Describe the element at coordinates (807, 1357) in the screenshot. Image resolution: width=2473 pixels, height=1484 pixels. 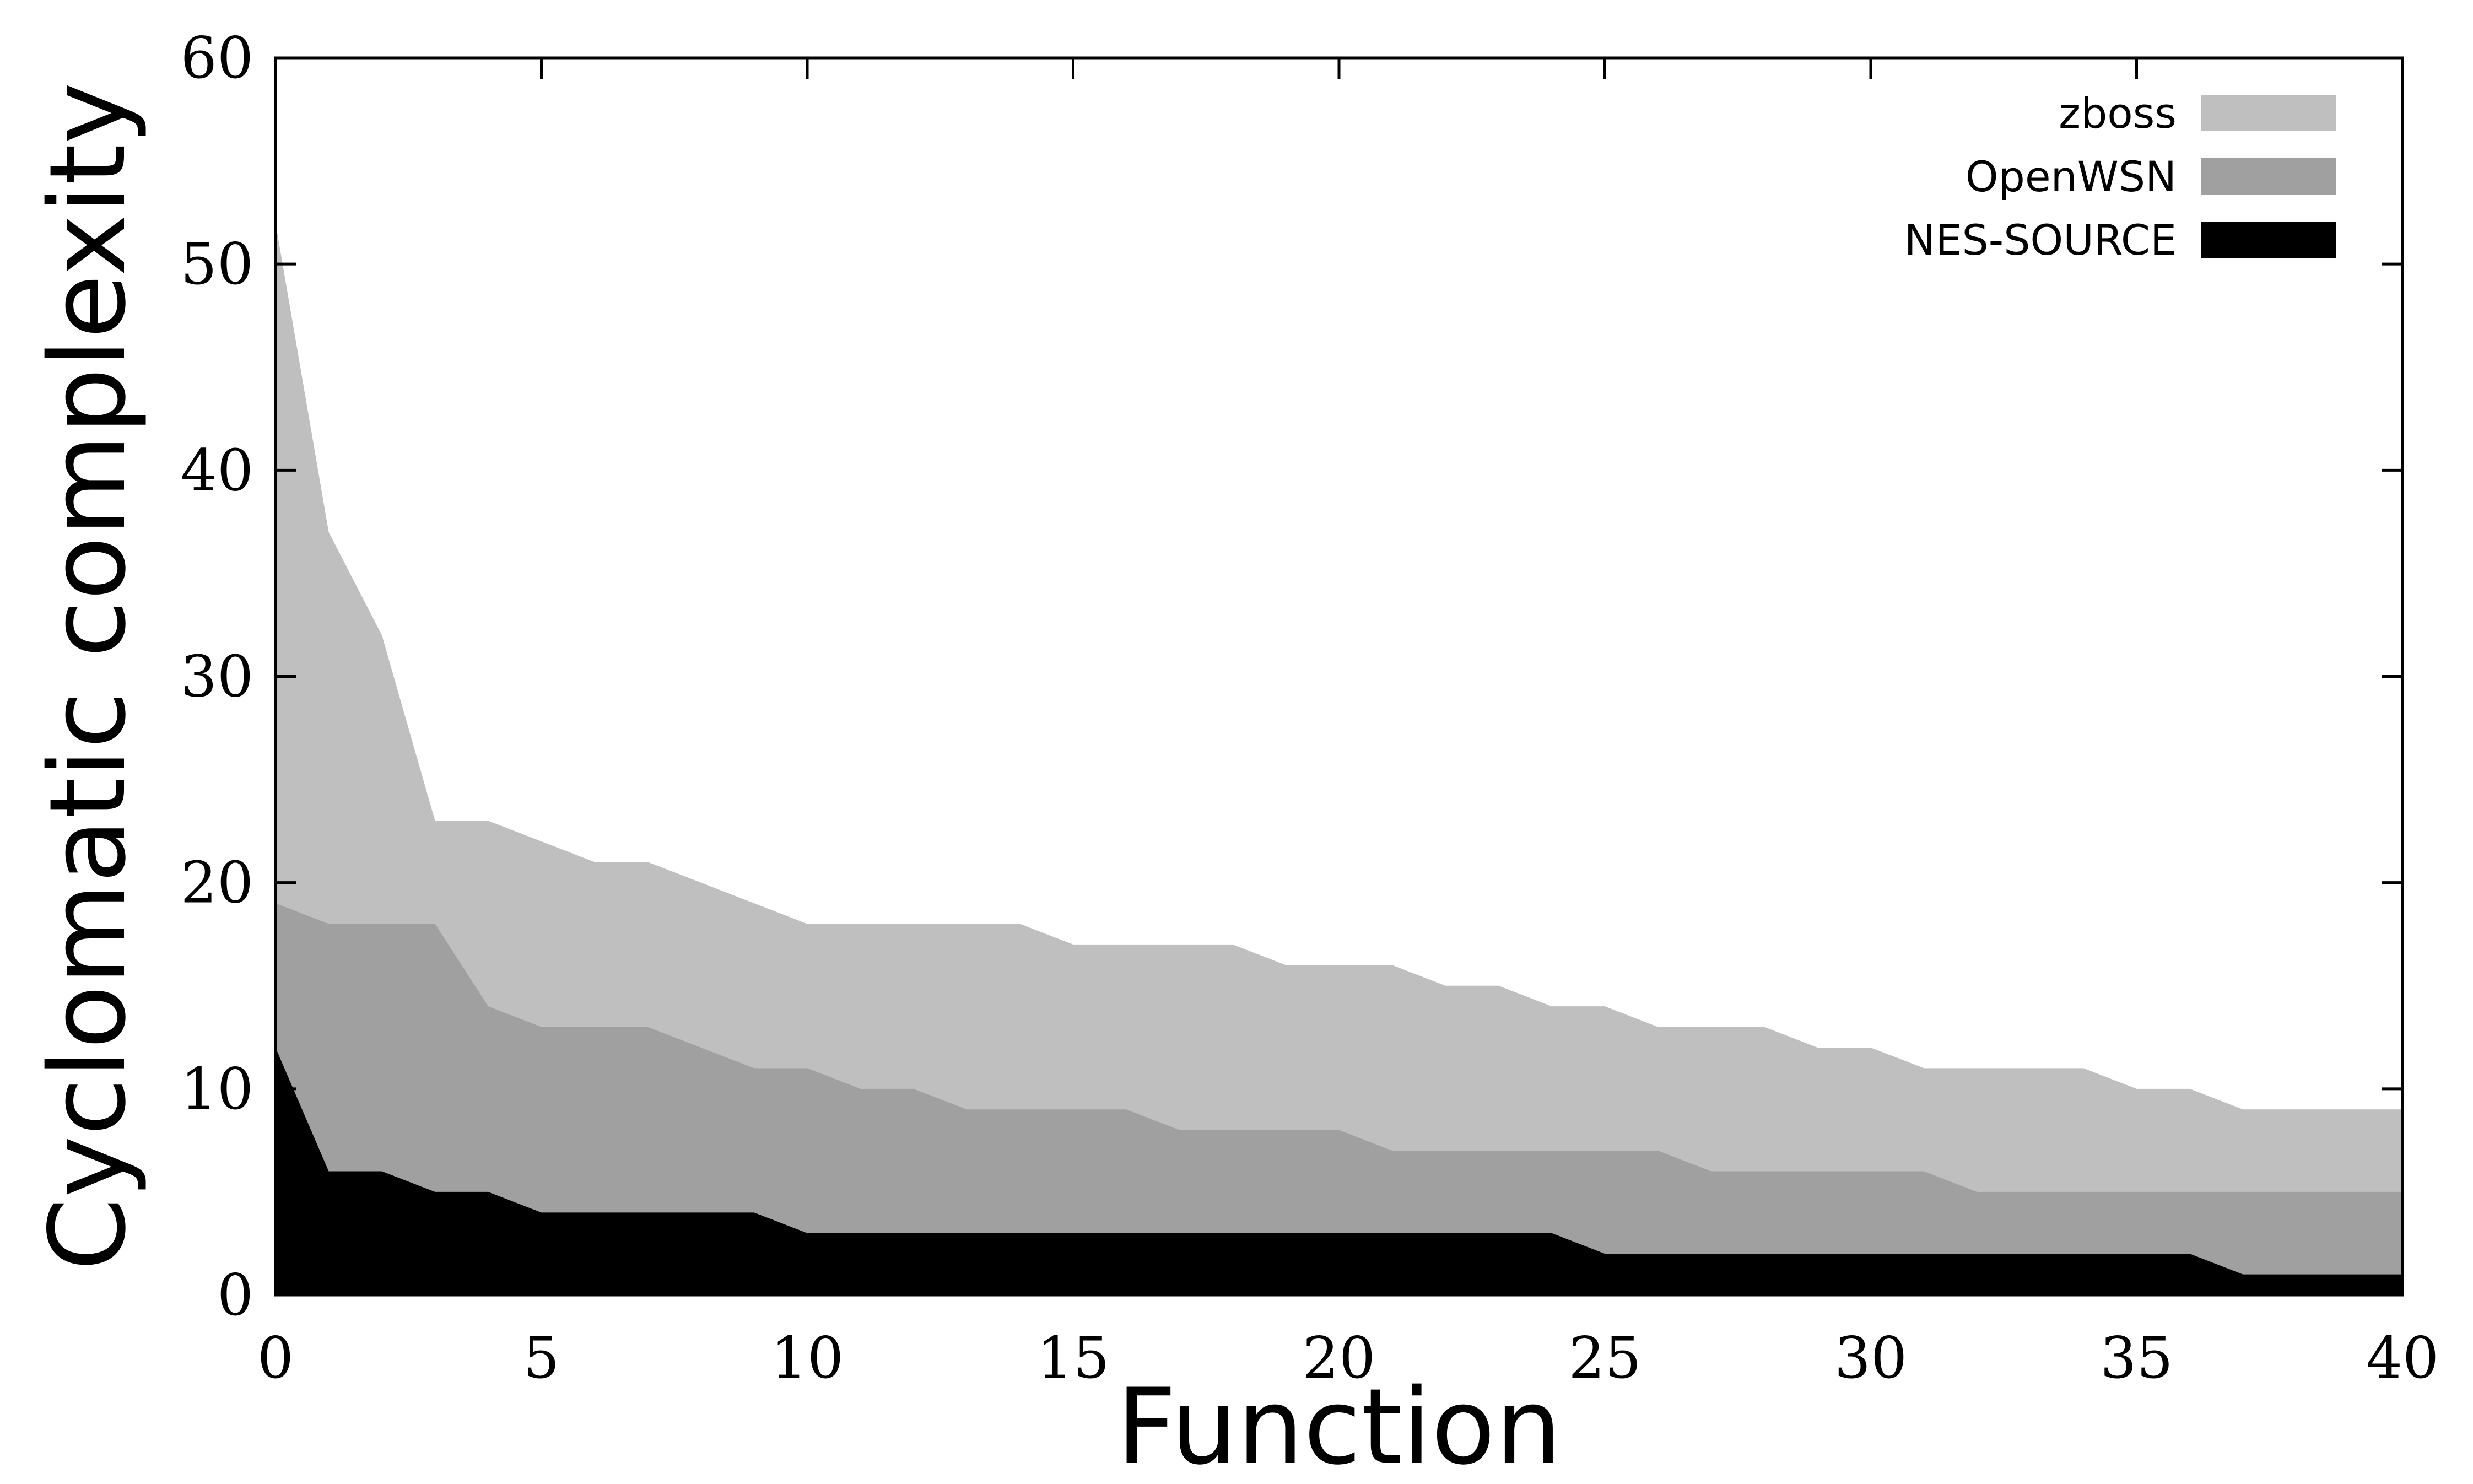
I see `x-tick-label: 10` at that location.